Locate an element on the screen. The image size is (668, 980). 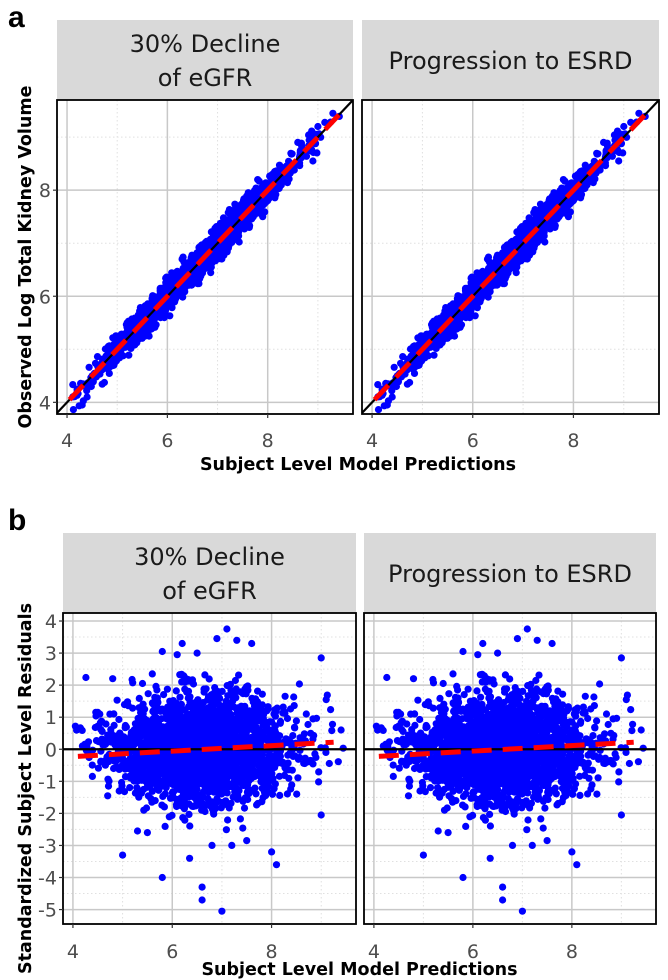
y-tick-label: 4 is located at coordinates (45, 403).